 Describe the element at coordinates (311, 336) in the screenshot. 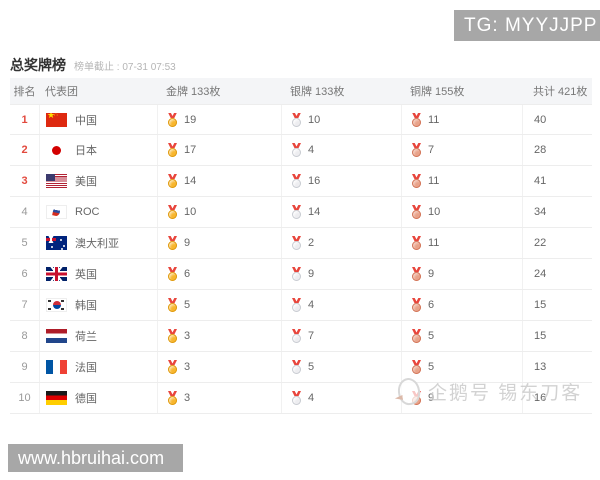

I see `silver-count: 7` at that location.